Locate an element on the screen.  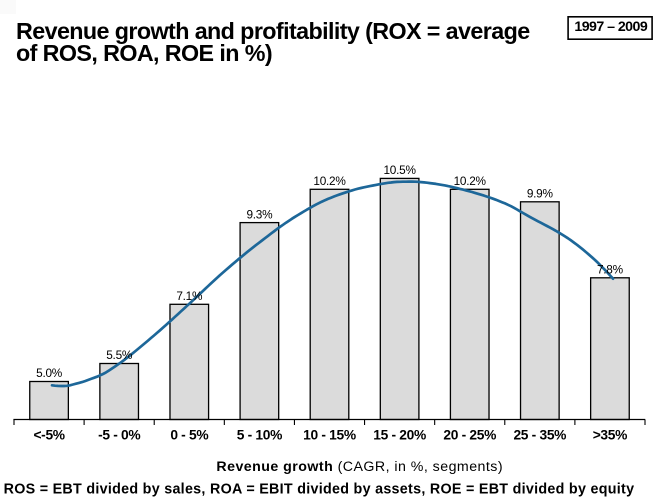
svg-text: 5 - 10% is located at coordinates (259, 434).